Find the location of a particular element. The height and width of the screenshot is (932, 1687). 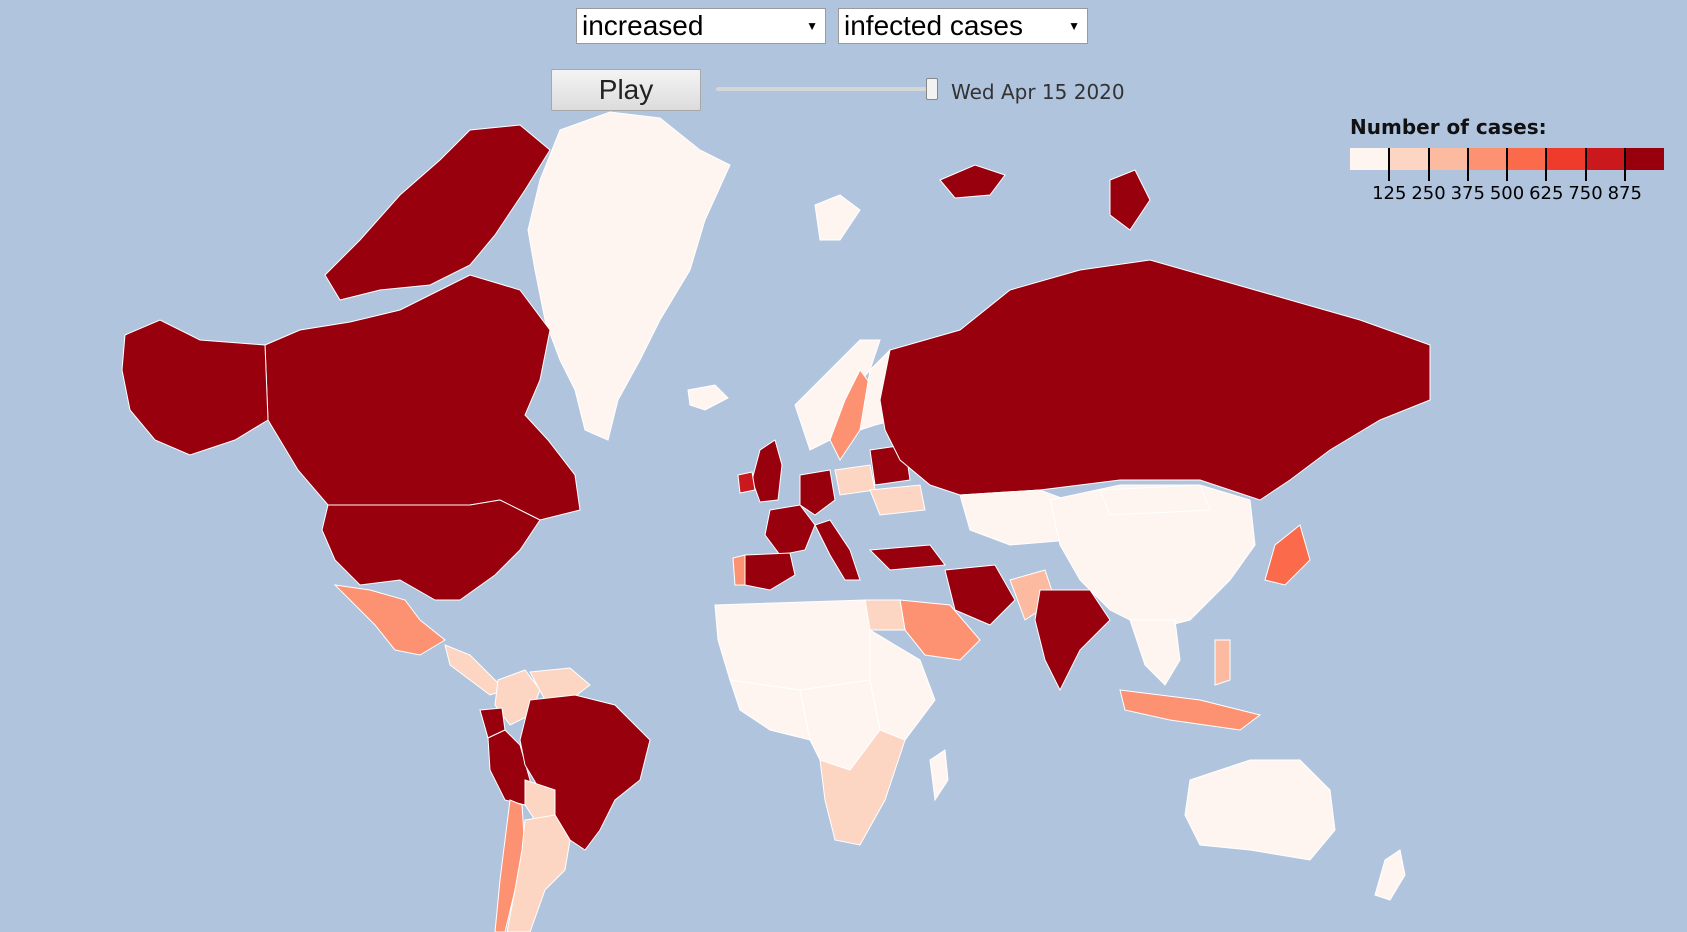

country-united-kingdom is located at coordinates (767, 471).